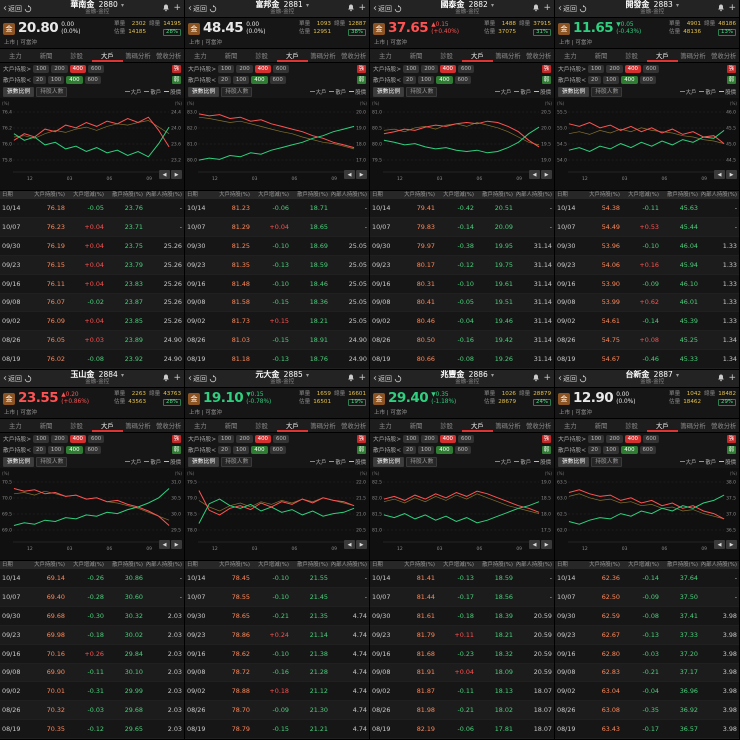 This screenshot has width=740, height=740. I want to click on table-row: 09/08 69.90 -0.11 30.10 2.03, so click(92, 673).